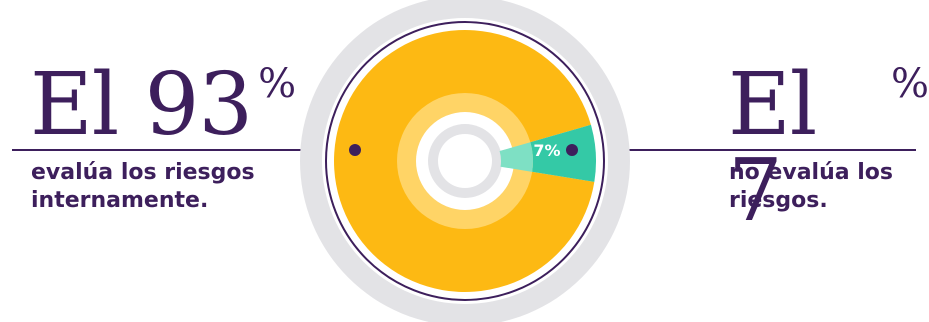 The width and height of the screenshot is (929, 322). What do you see at coordinates (277, 84) in the screenshot?
I see `left-stat-unit: %` at bounding box center [277, 84].